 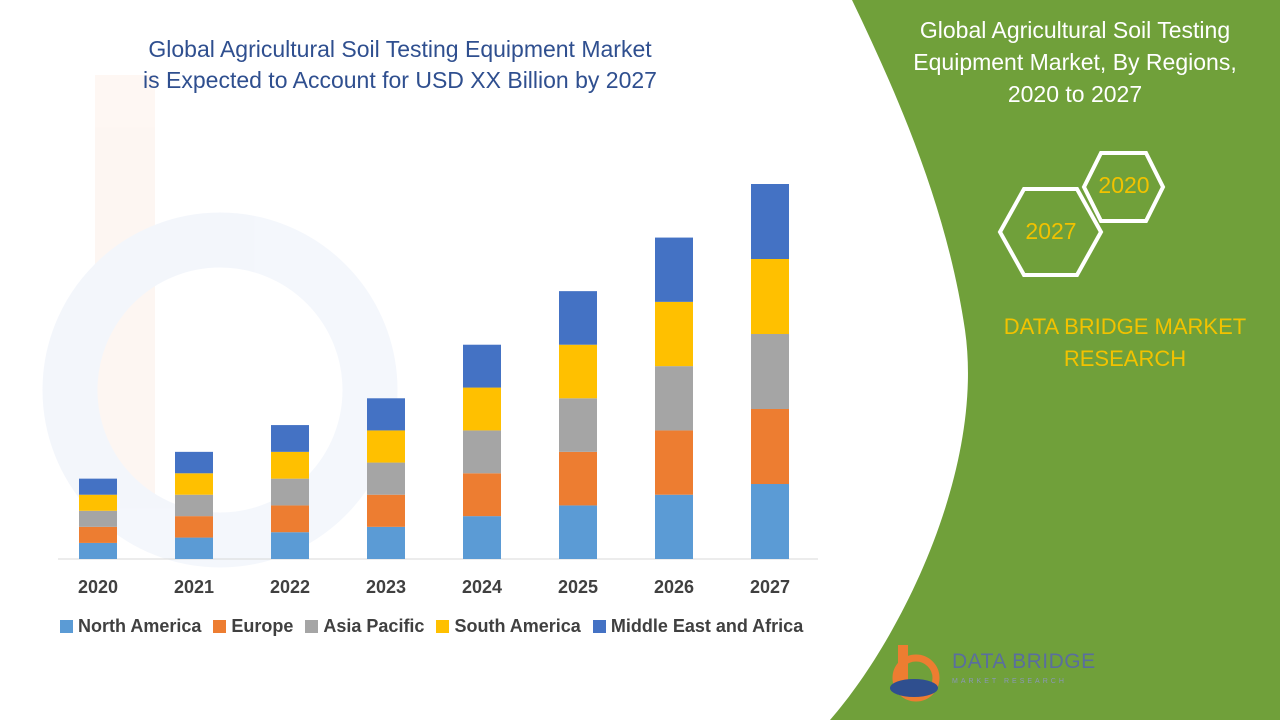 What do you see at coordinates (374, 626) in the screenshot?
I see `legend-label: Asia Pacific` at bounding box center [374, 626].